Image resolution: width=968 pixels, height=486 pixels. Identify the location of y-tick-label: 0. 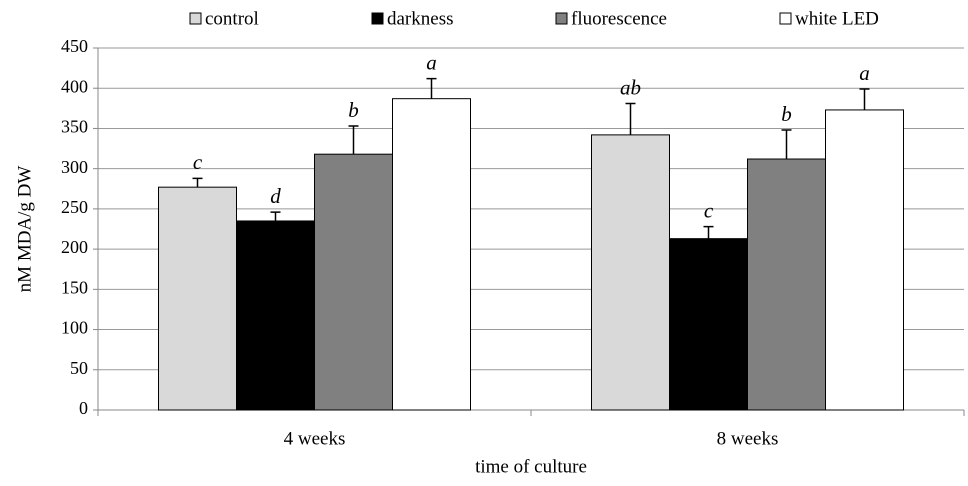
(83, 408).